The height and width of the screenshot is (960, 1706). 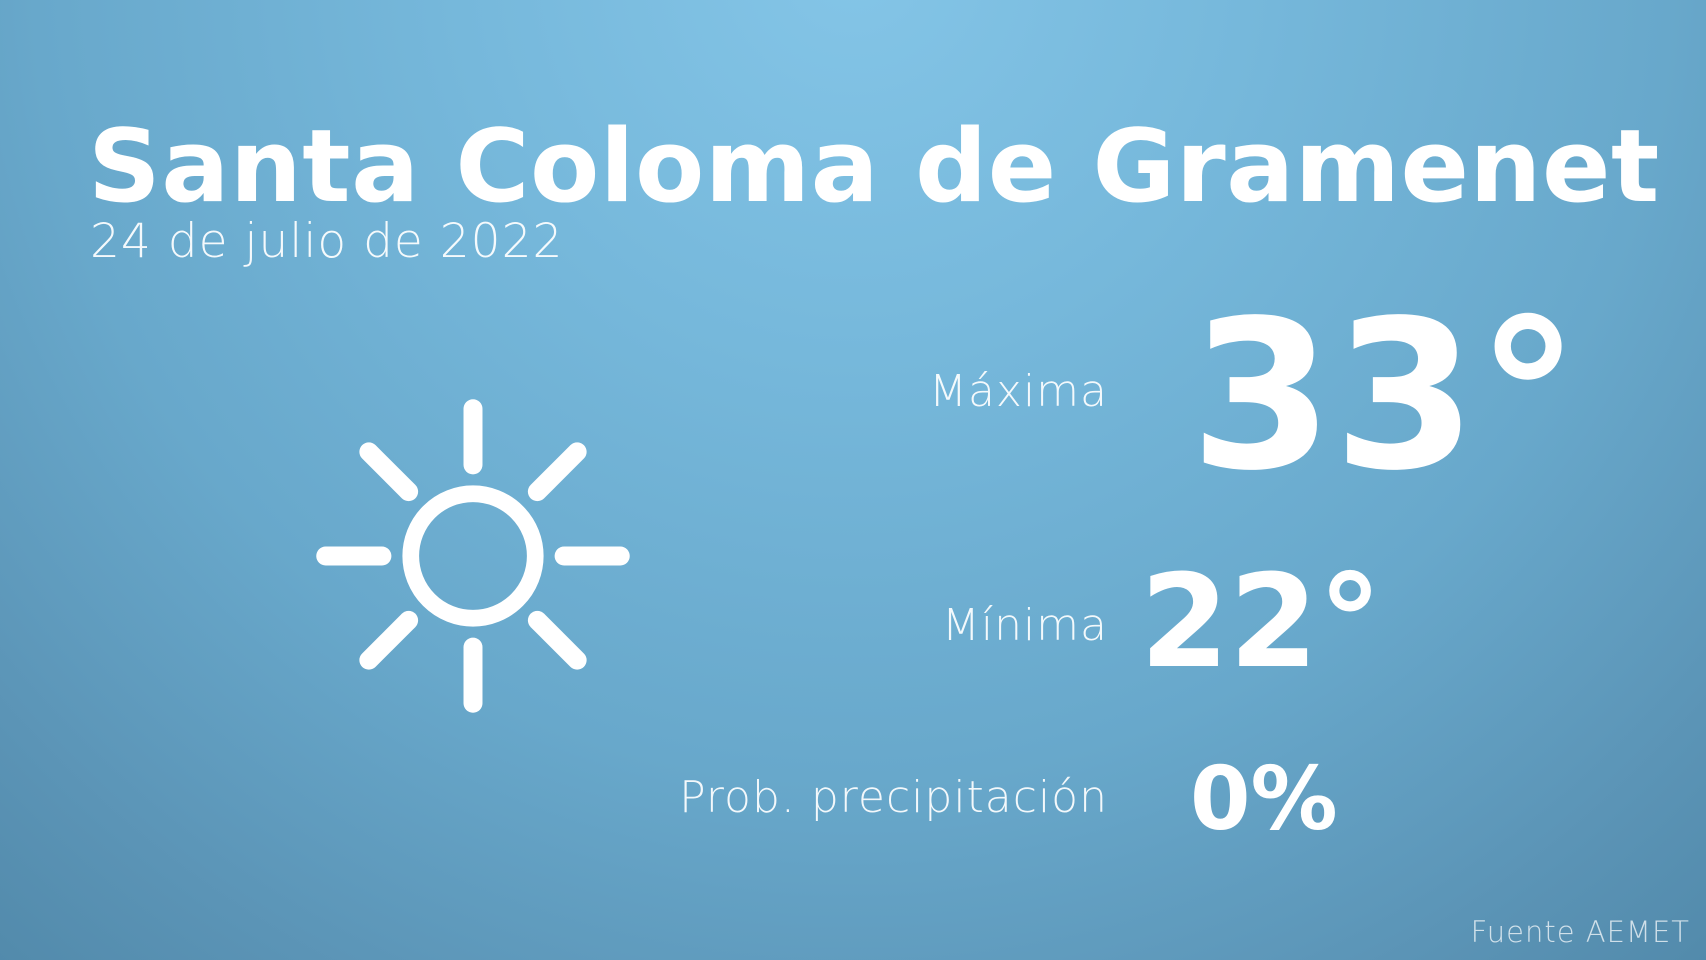 I want to click on forecast-date: 24 de julio de 2022, so click(x=327, y=241).